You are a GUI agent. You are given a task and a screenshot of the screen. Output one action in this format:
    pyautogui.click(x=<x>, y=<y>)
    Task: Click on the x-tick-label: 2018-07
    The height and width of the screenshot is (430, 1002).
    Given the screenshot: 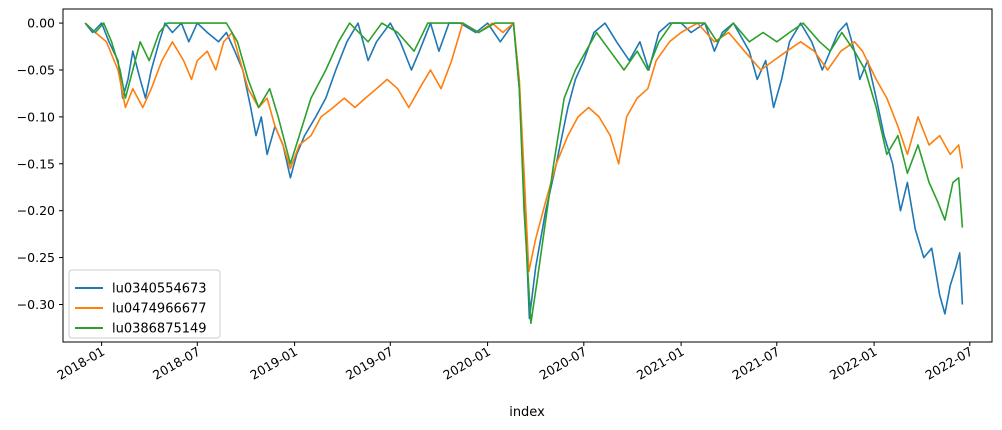 What is the action you would take?
    pyautogui.click(x=176, y=363)
    